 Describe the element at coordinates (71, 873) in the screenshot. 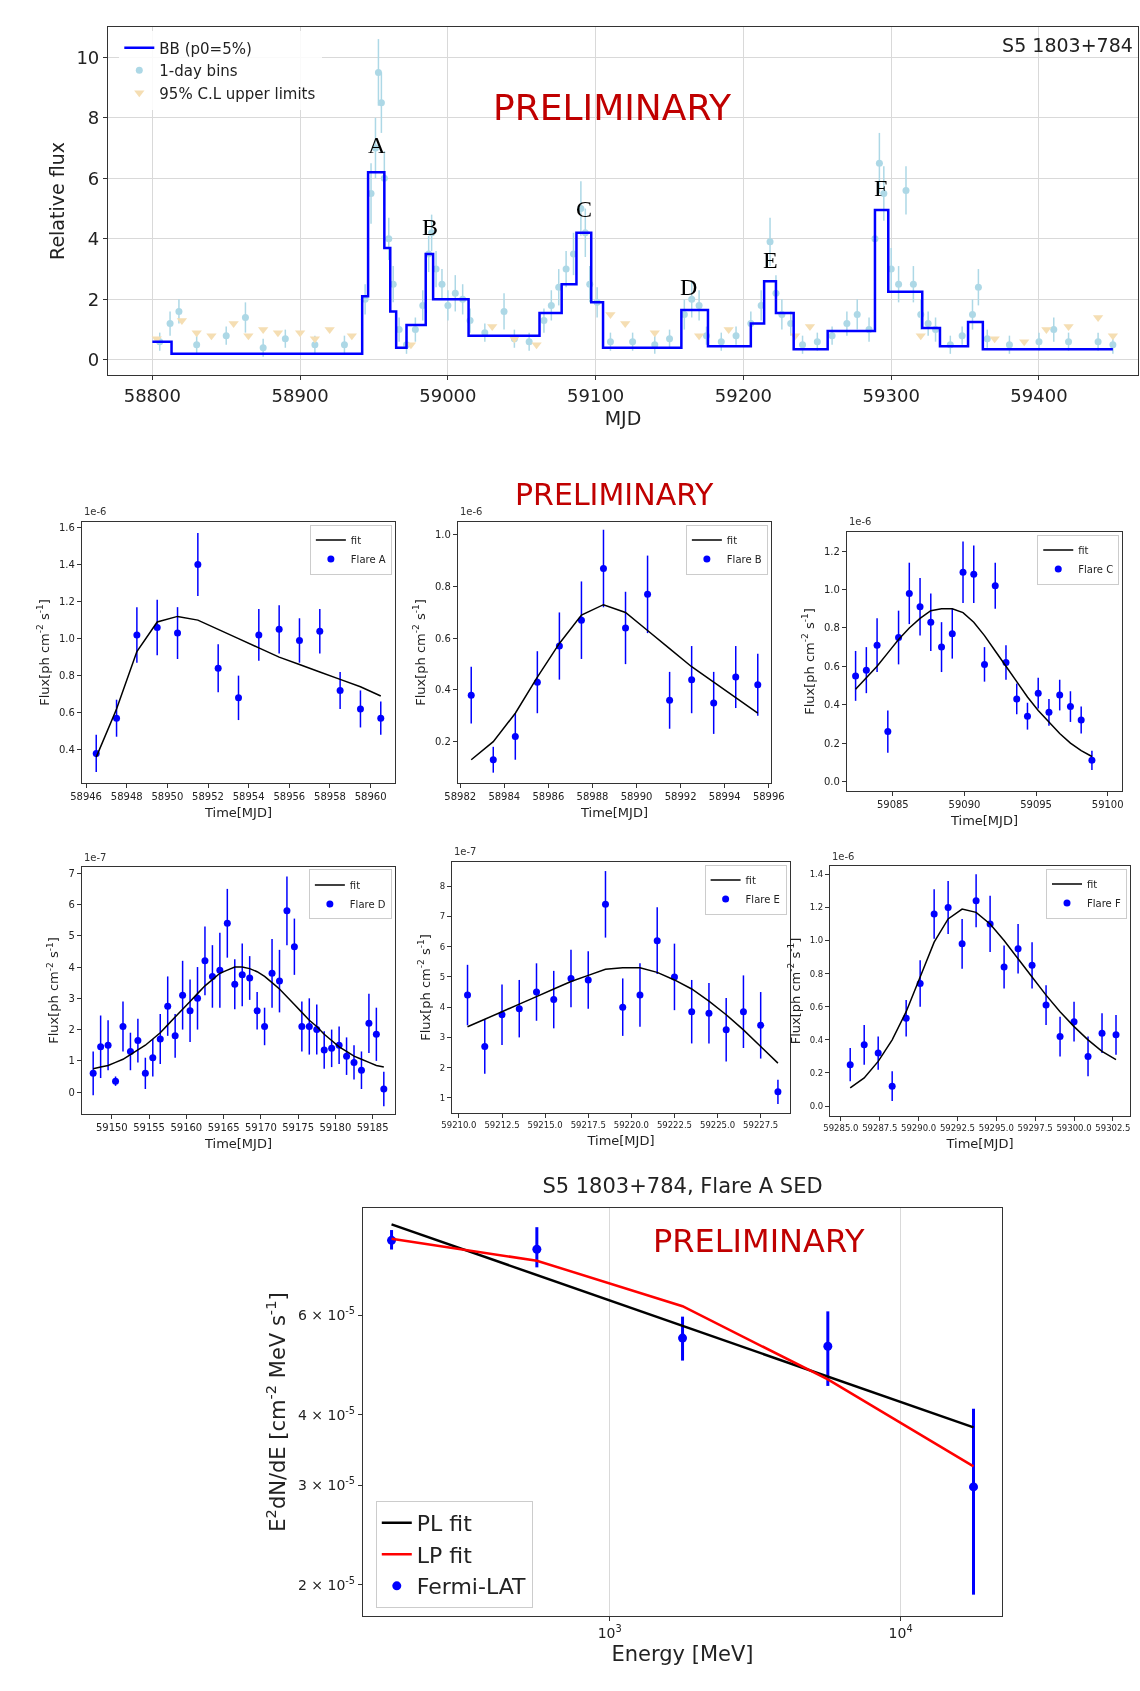

I see `y-tick-label: 7` at that location.